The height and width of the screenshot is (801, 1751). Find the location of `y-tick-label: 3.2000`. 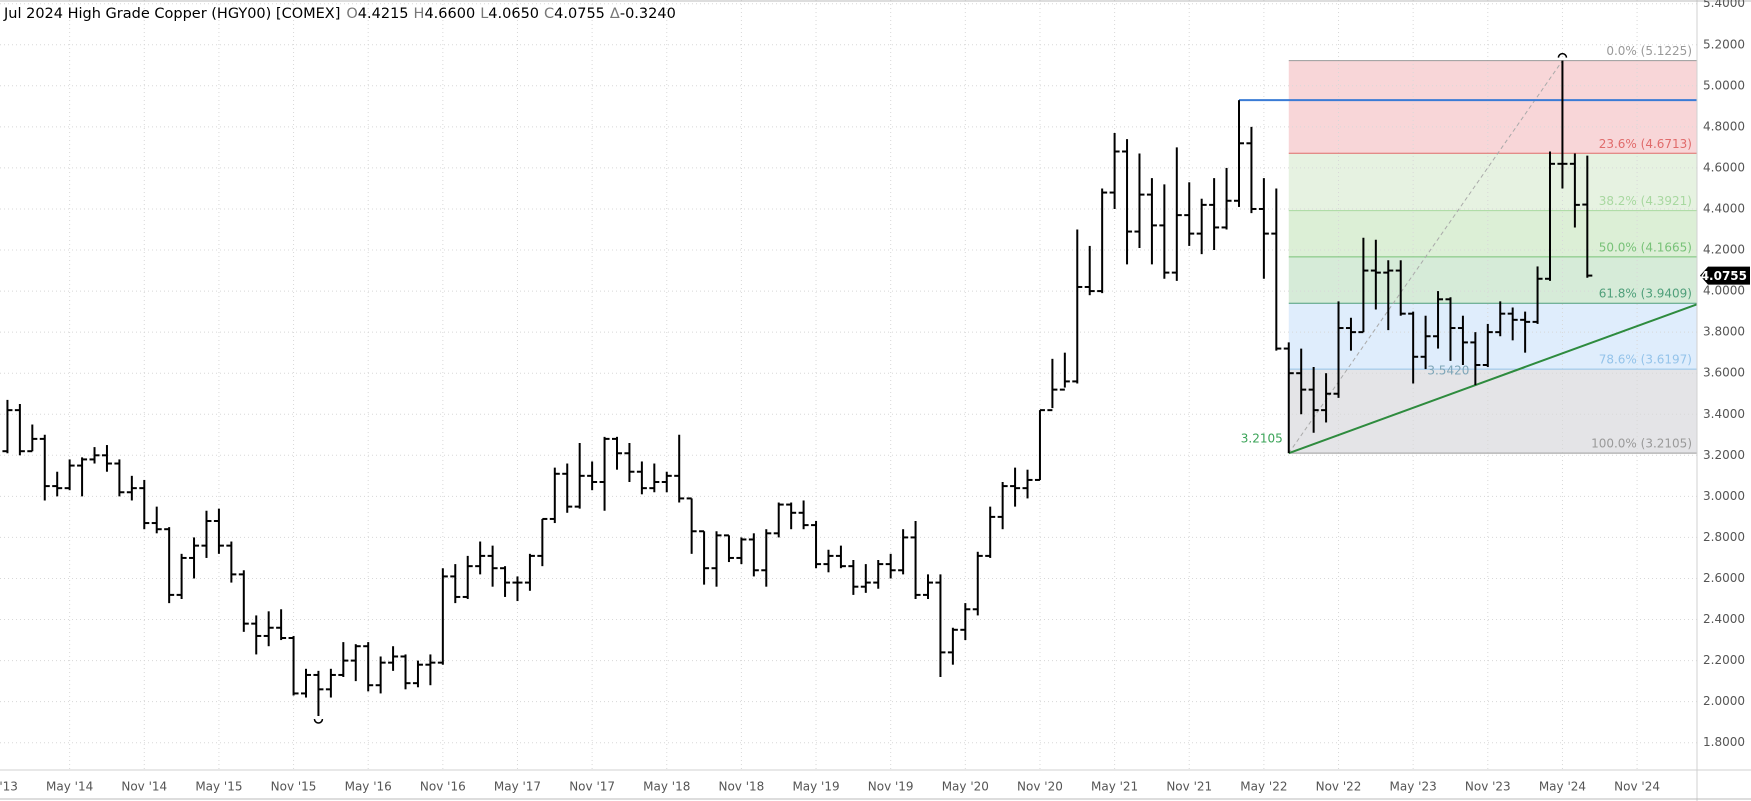

y-tick-label: 3.2000 is located at coordinates (1724, 455).